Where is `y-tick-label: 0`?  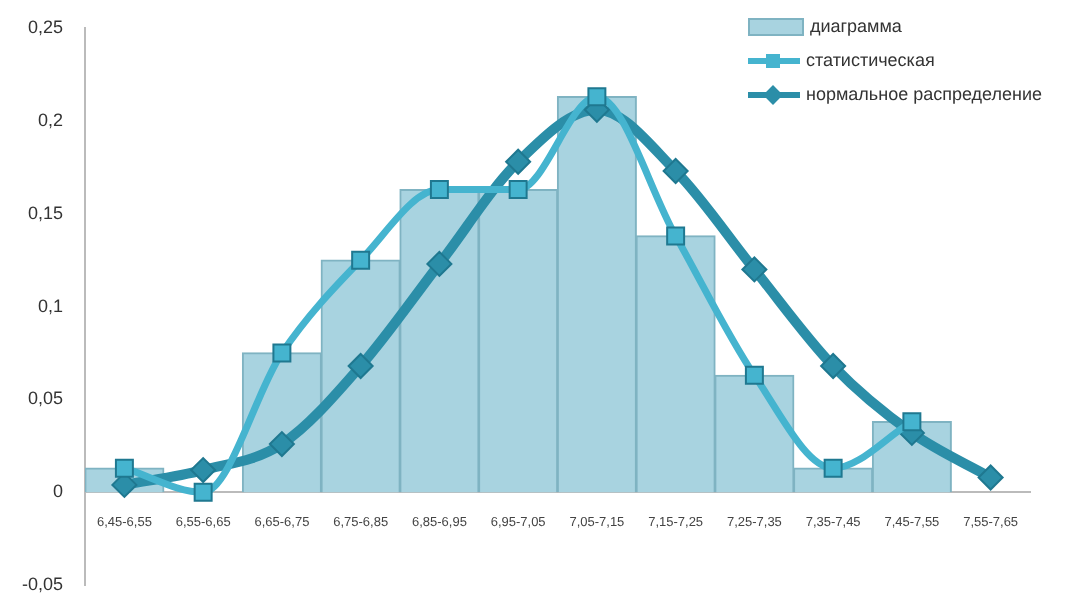 y-tick-label: 0 is located at coordinates (58, 491).